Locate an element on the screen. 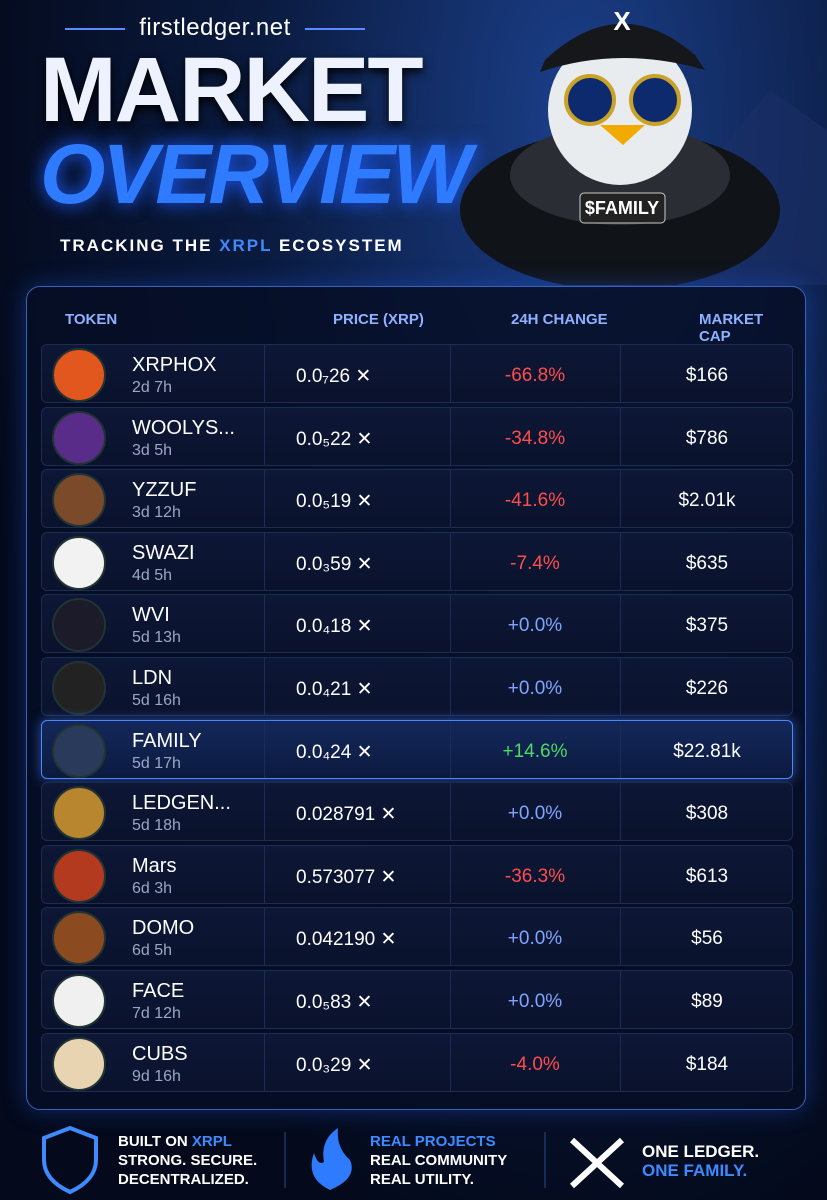 Image resolution: width=827 pixels, height=1200 pixels. price: 0.0₄18 is located at coordinates (324, 627).